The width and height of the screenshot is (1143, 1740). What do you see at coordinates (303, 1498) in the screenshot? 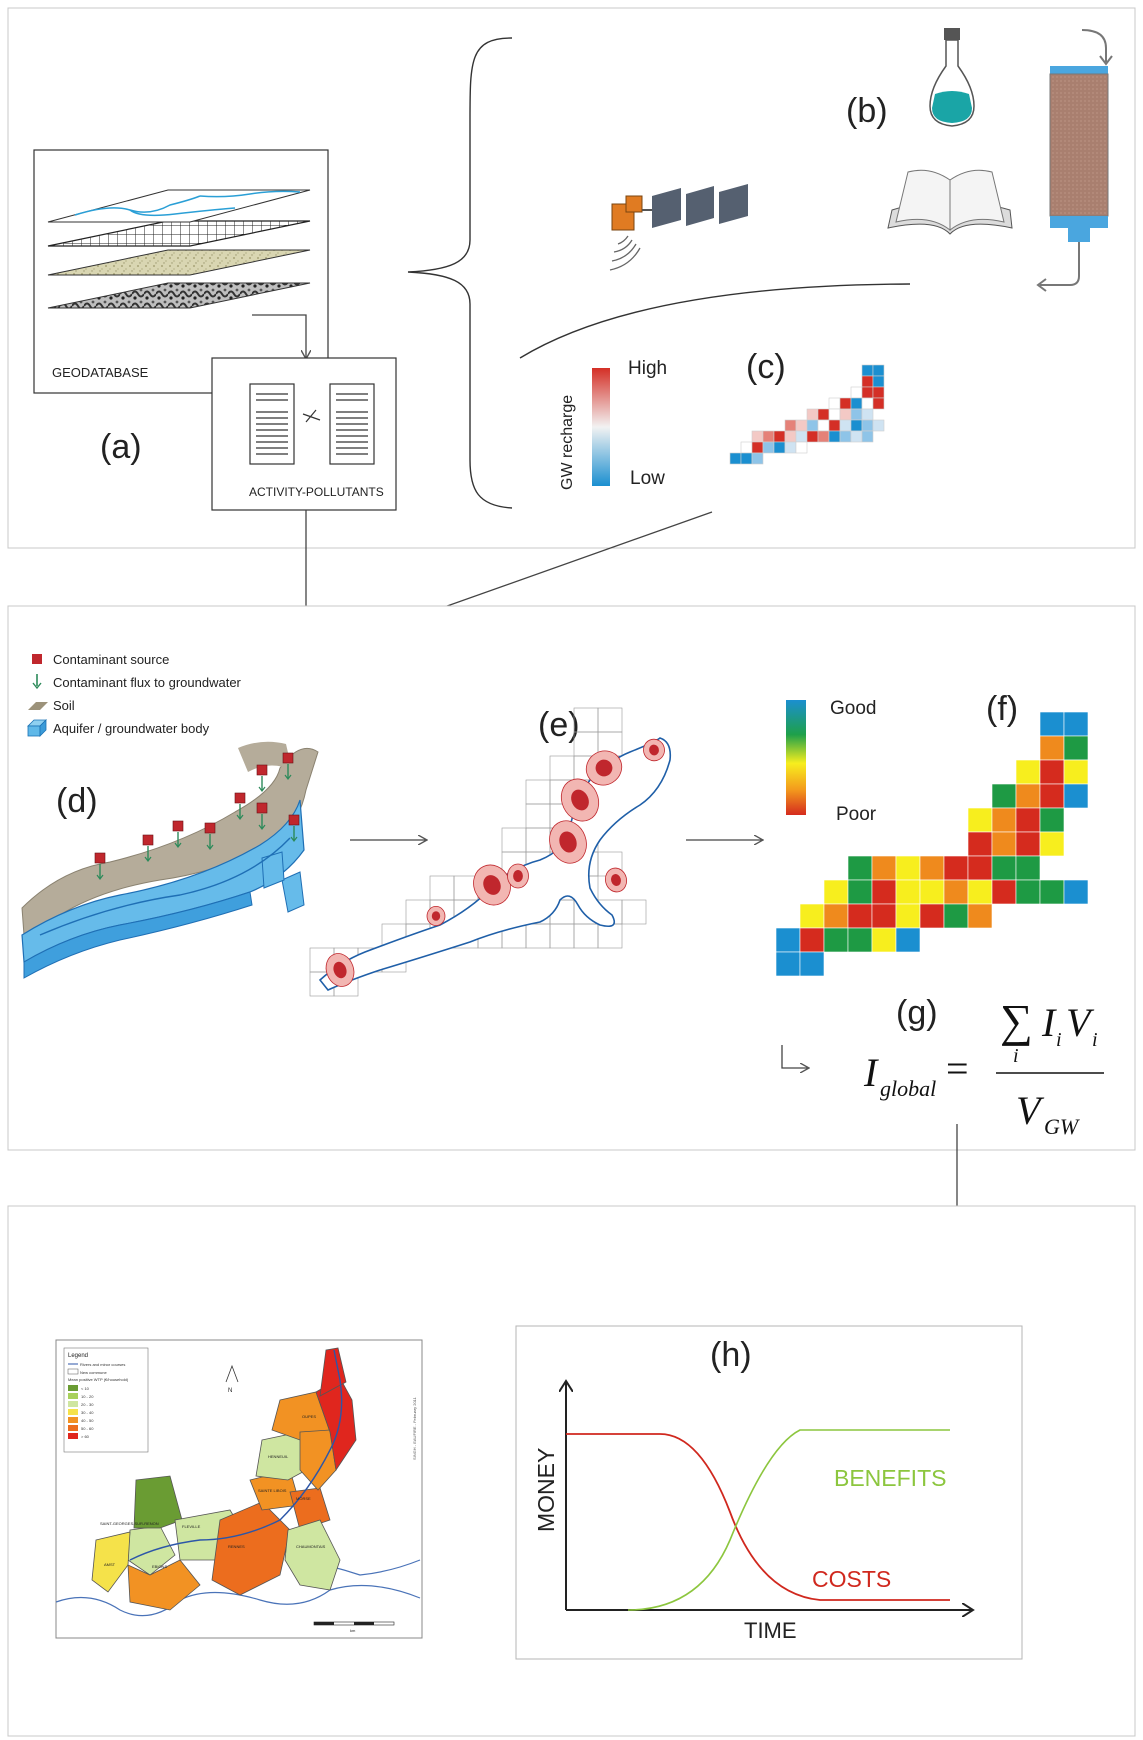
I see `map-town: MORSE` at bounding box center [303, 1498].